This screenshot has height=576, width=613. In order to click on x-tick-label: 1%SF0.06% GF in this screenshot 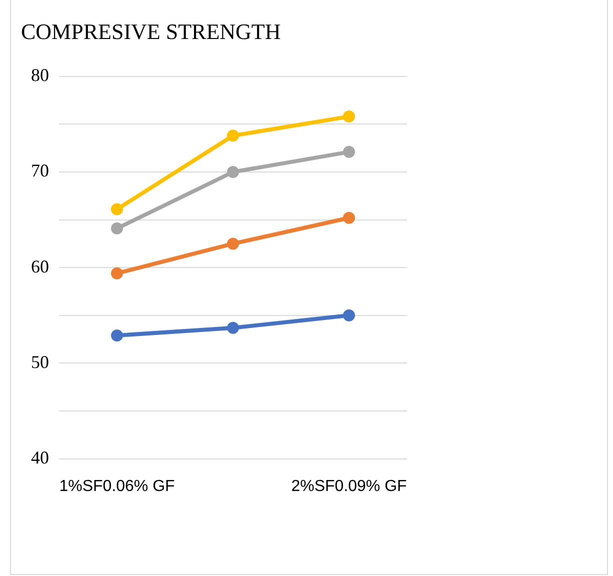, I will do `click(117, 486)`.